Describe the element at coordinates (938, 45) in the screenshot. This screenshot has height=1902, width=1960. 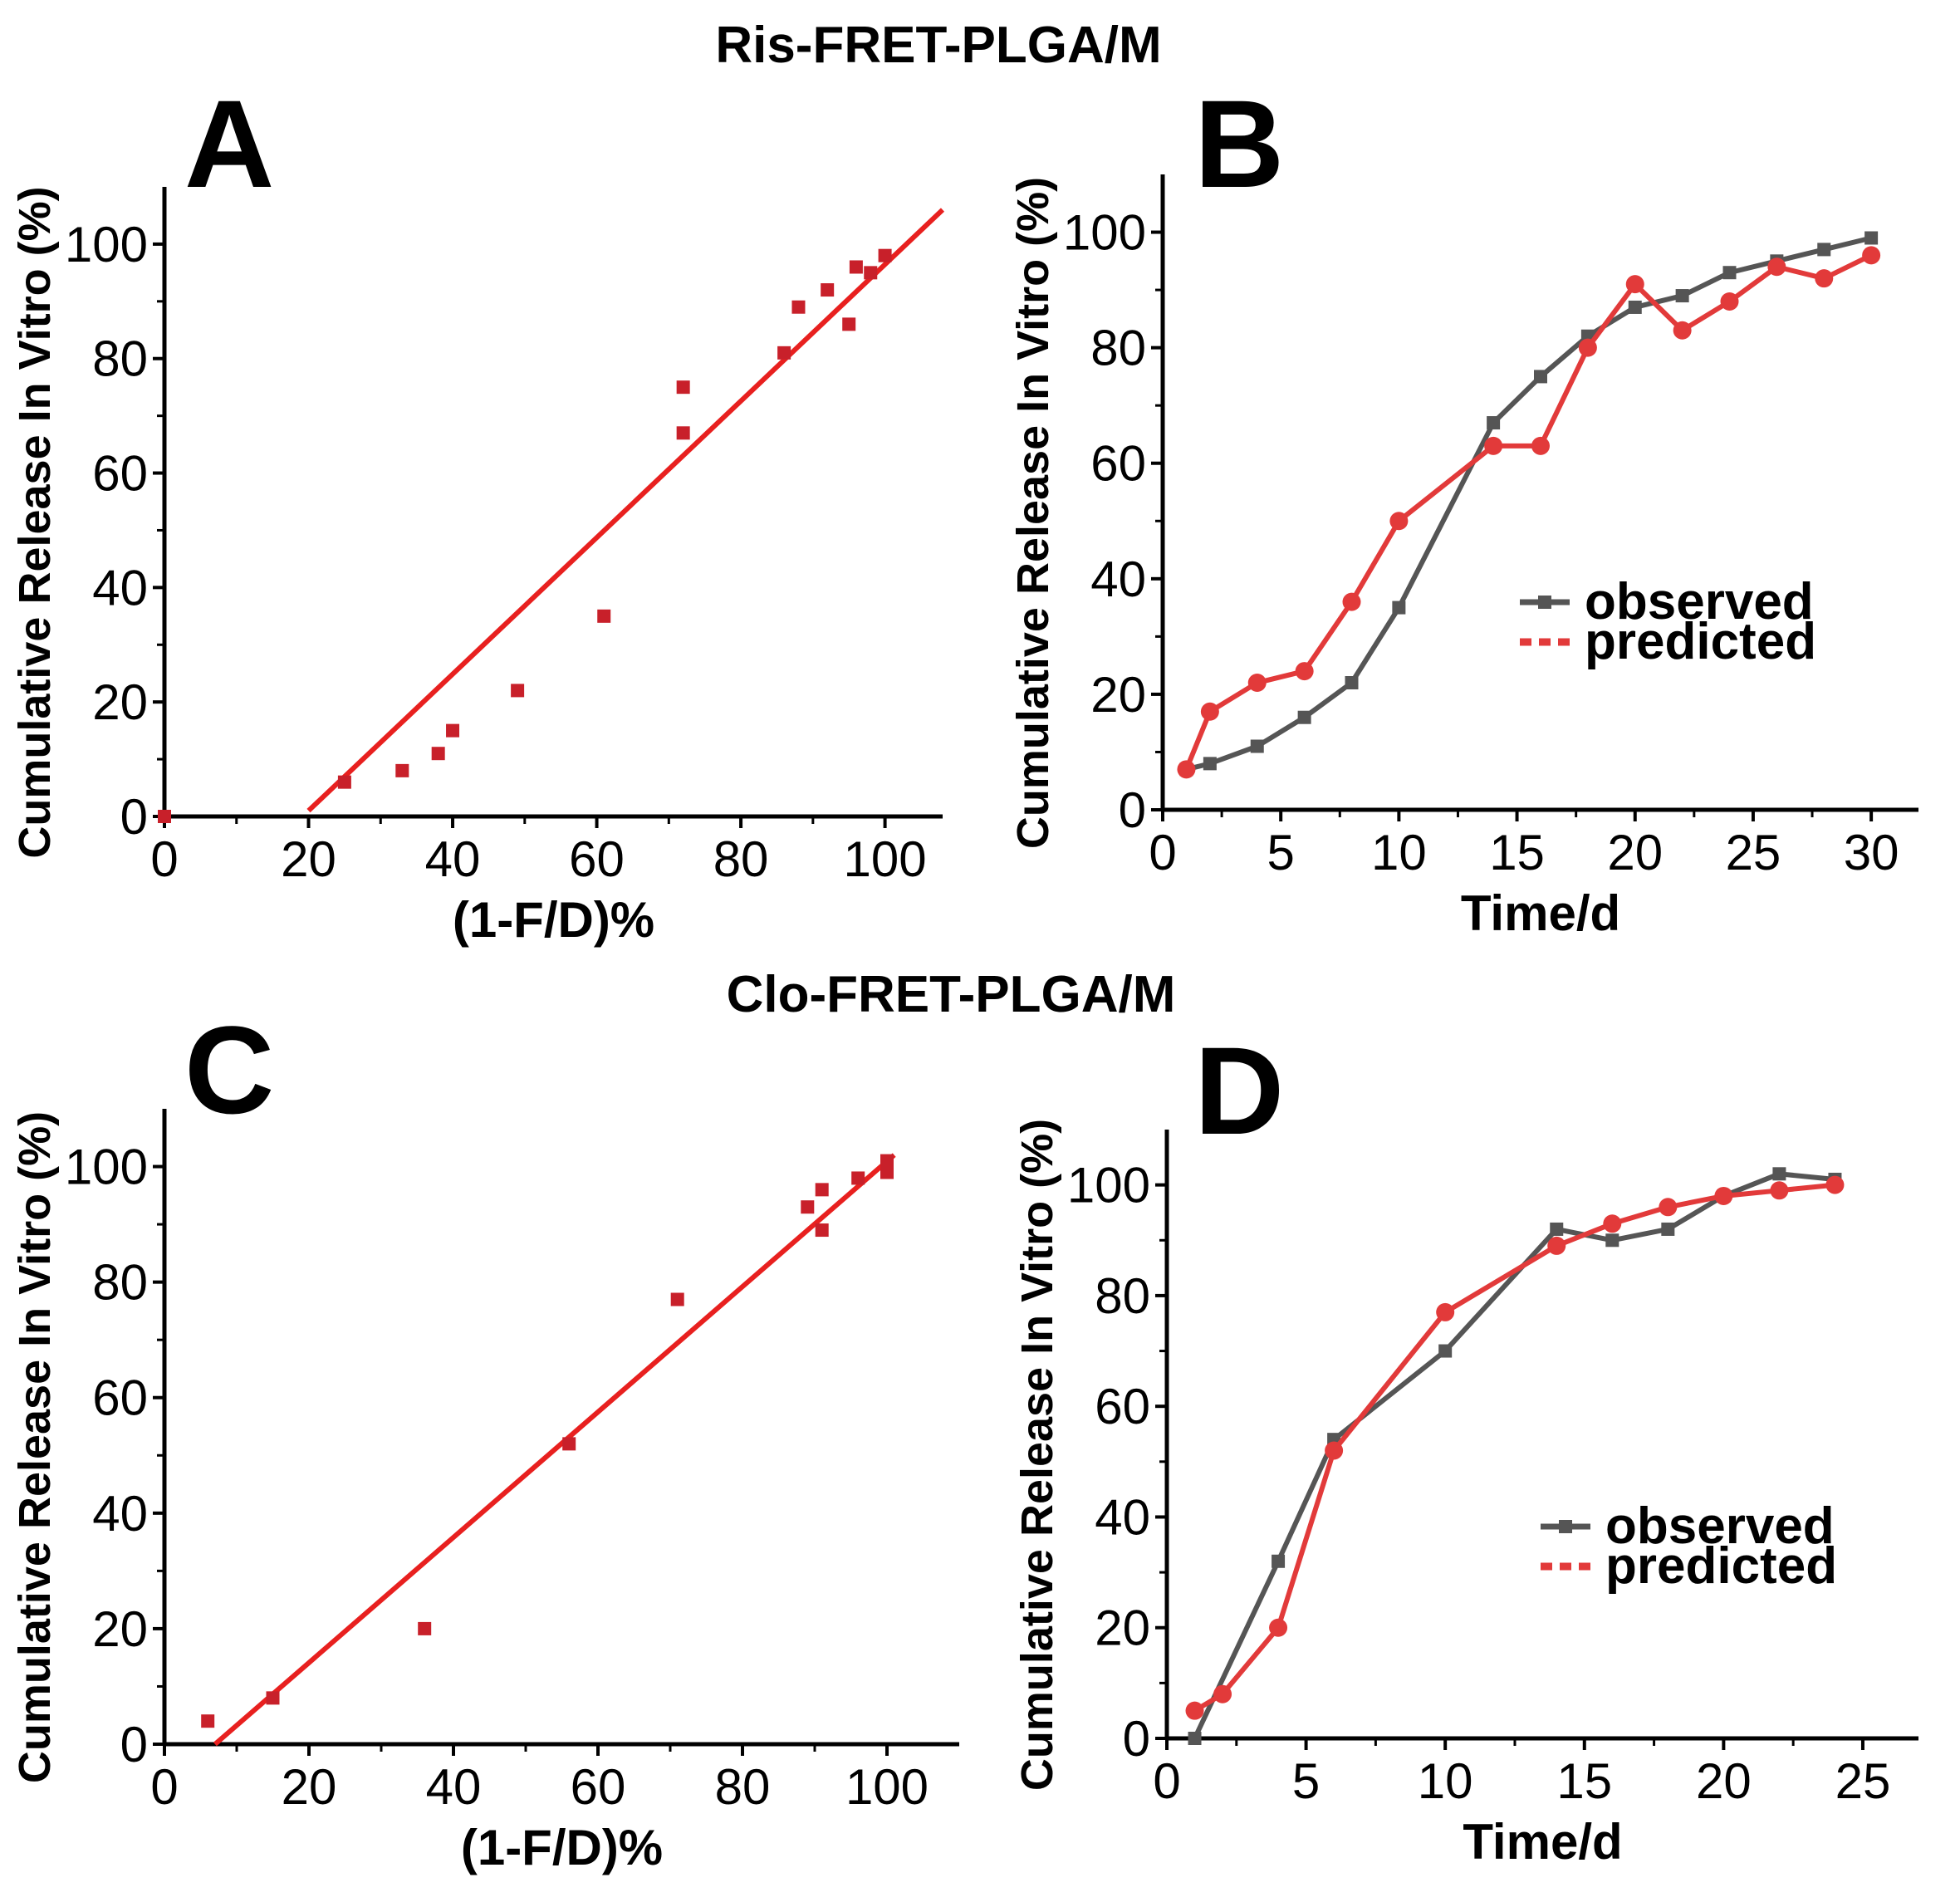
I see `top-section-title: Ris-FRET-PLGA/M` at that location.